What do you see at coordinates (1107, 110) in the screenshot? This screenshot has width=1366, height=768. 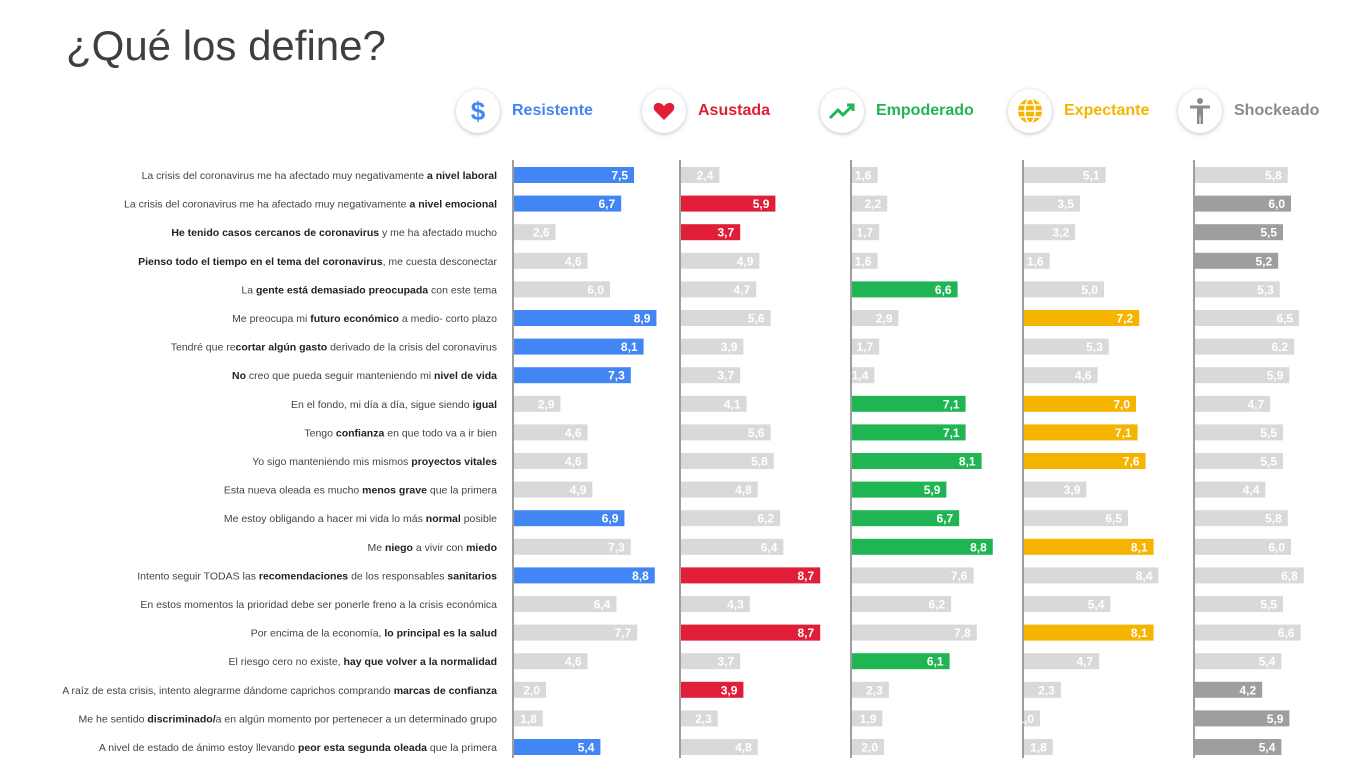 I see `legend-label-expectante: Expectante` at bounding box center [1107, 110].